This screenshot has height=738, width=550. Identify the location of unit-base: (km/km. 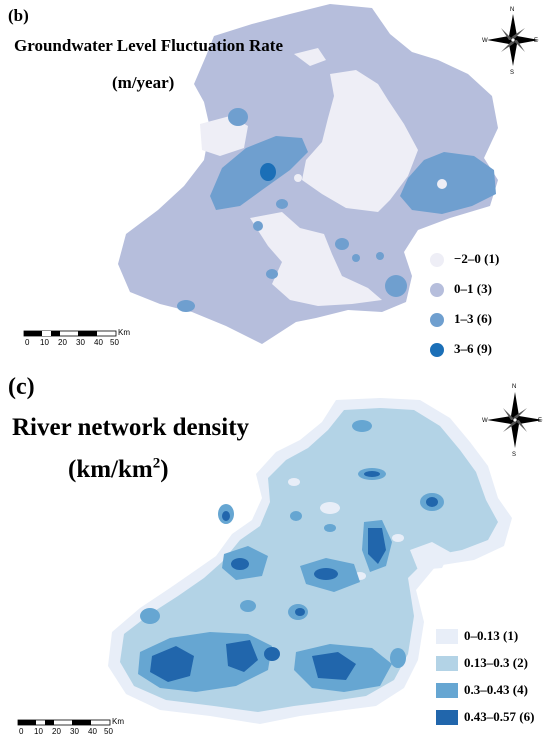
(110, 469).